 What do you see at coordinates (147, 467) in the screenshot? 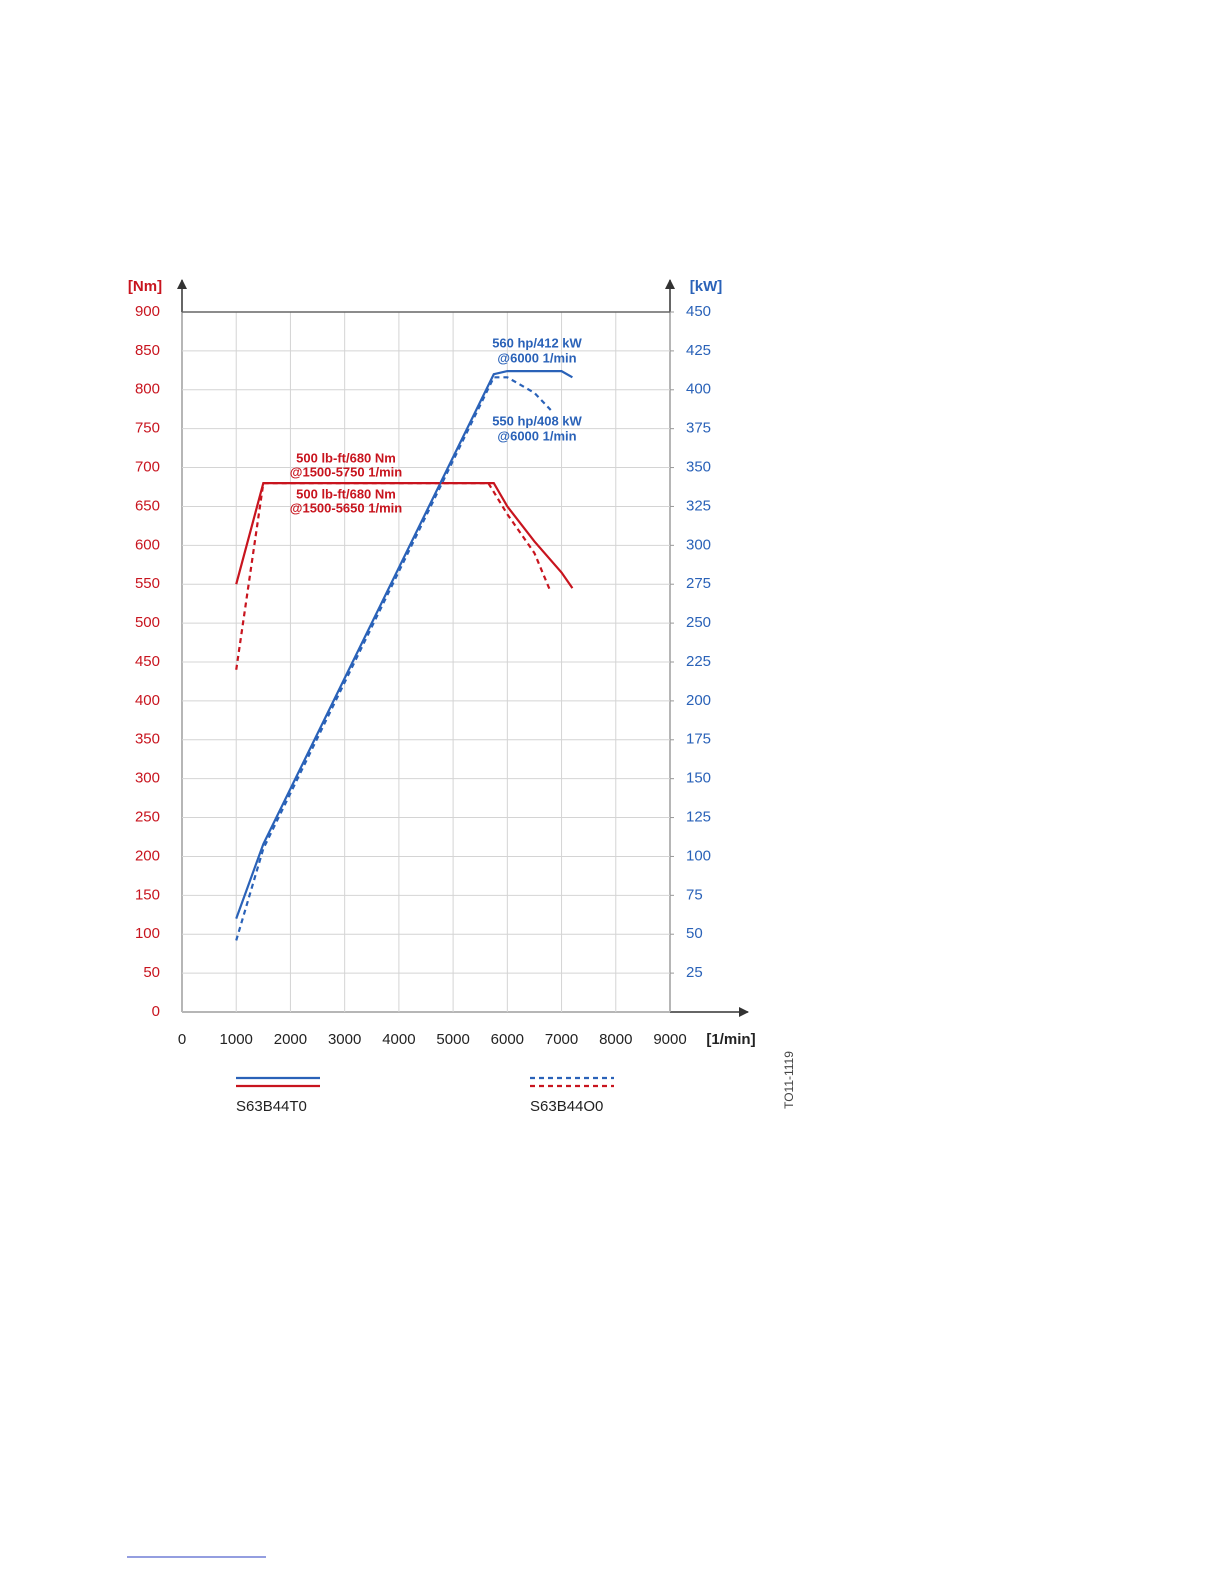
I see `y-tick-label: 700` at bounding box center [147, 467].